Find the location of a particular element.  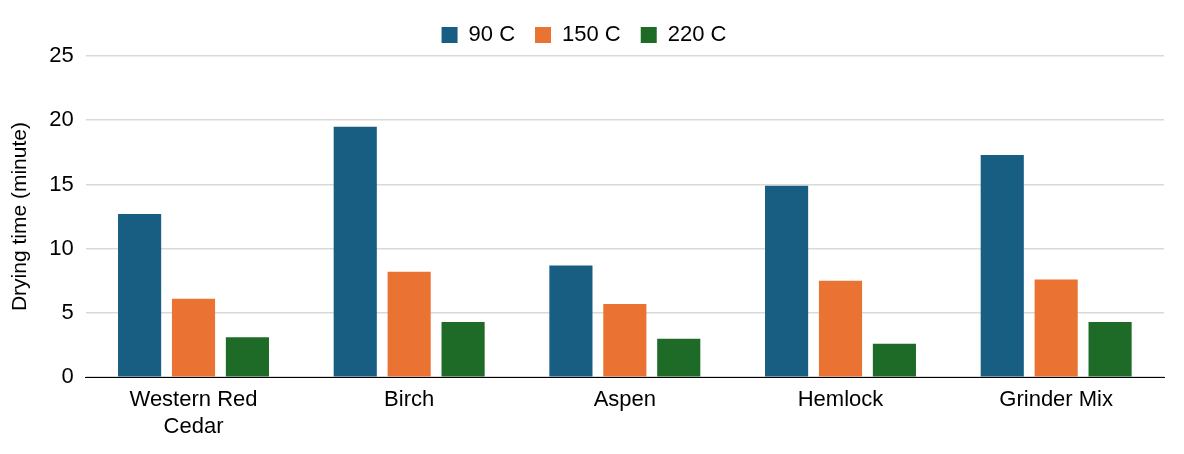

x-tick-label: Hemlock is located at coordinates (841, 399).